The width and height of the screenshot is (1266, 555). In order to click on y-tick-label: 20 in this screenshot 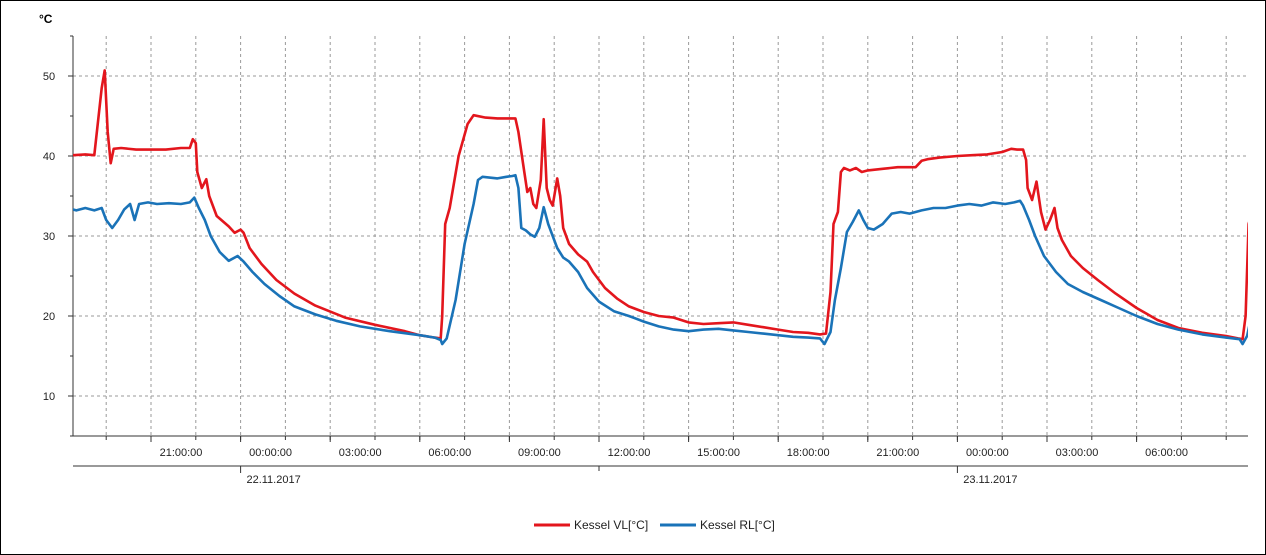, I will do `click(49, 317)`.